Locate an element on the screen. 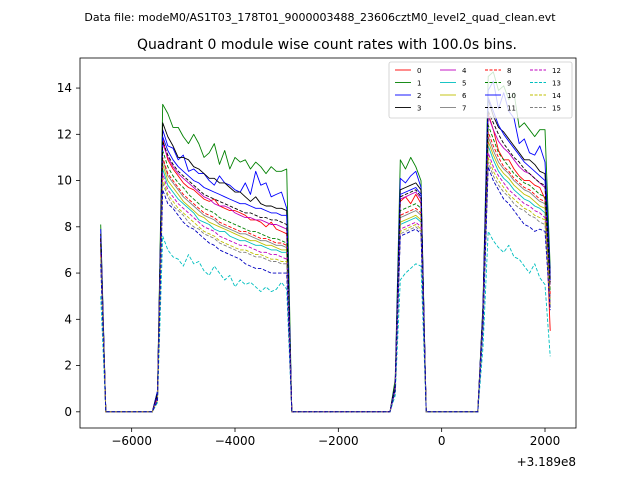 The height and width of the screenshot is (480, 640). x-tick-label-0: −6000 is located at coordinates (131, 441).